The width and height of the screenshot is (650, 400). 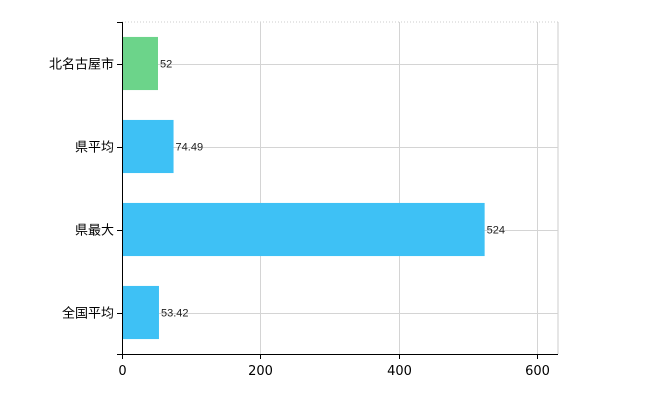 What do you see at coordinates (190, 148) in the screenshot?
I see `data-label: 74.49` at bounding box center [190, 148].